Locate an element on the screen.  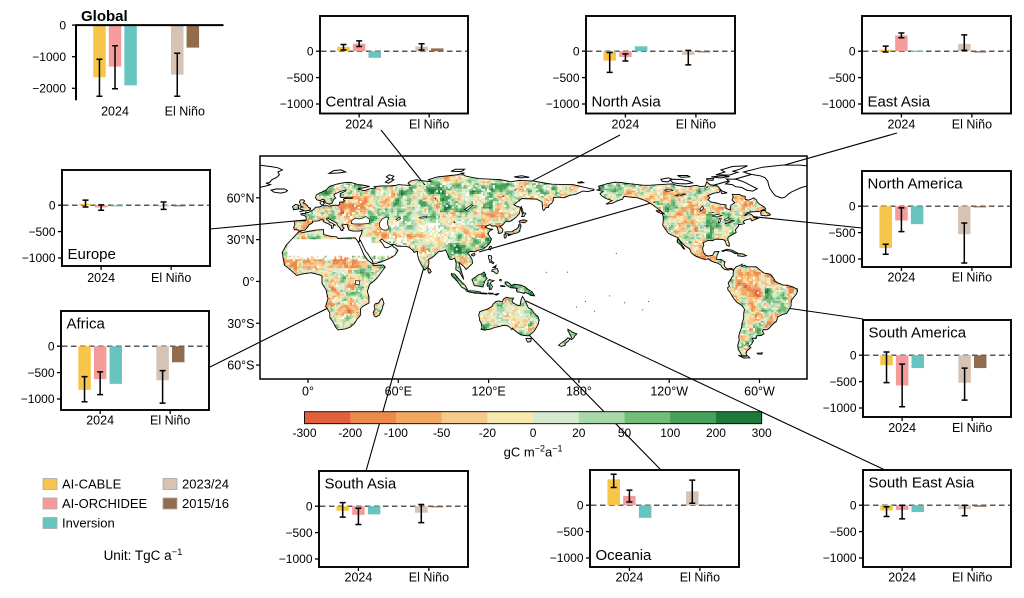
svg-text: 2015/16 is located at coordinates (205, 503).